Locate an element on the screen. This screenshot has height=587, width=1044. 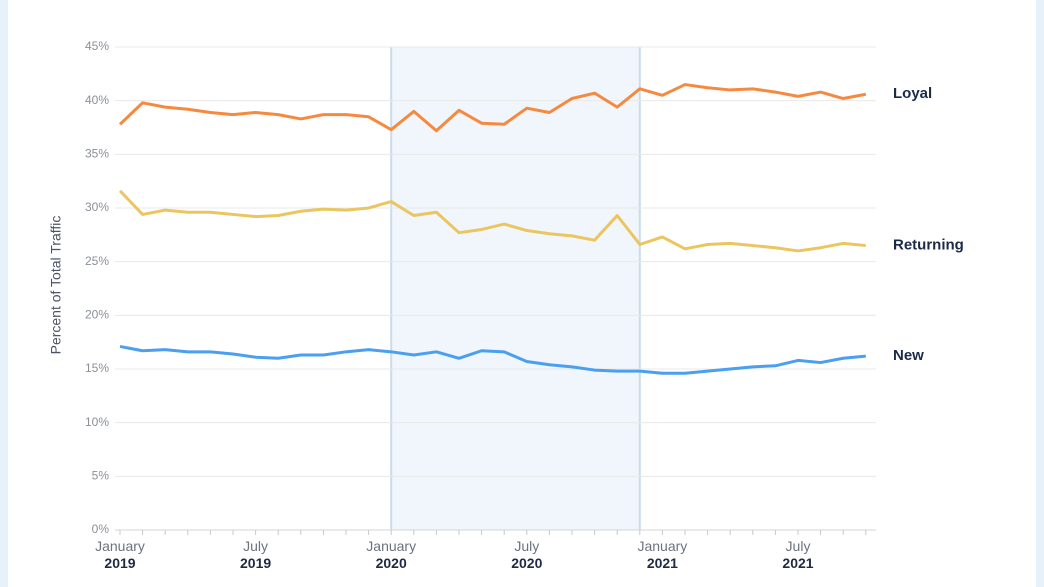
x-tick-label: January 2020 is located at coordinates (391, 554).